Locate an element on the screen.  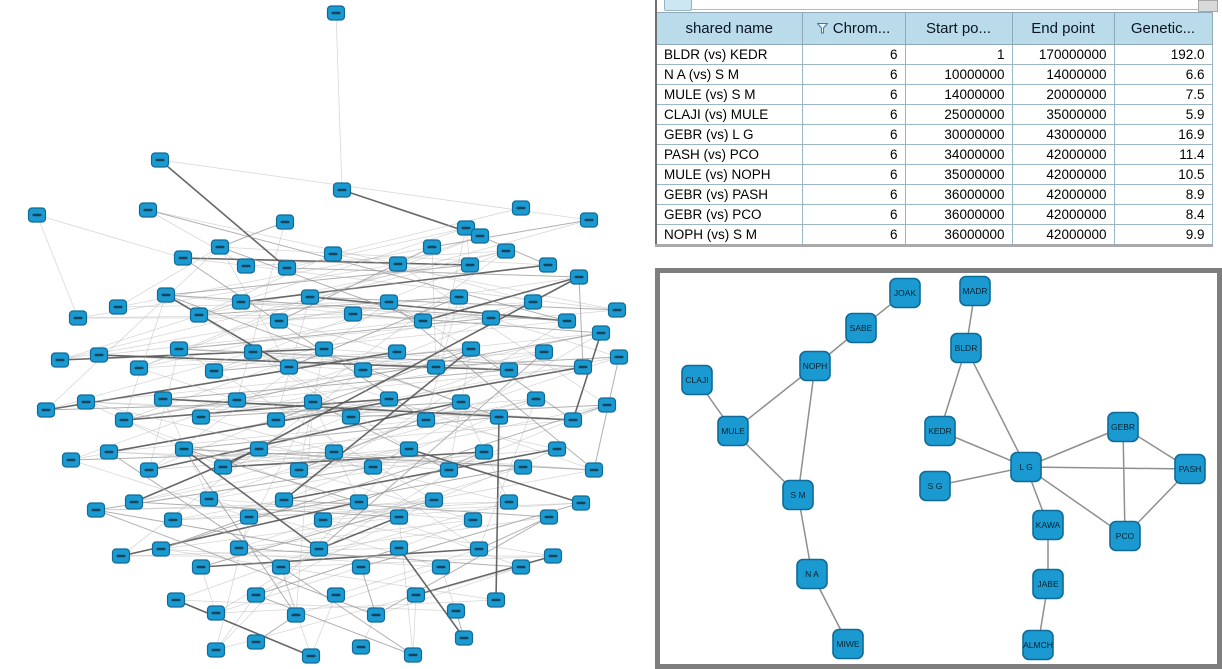
network-node-n-a: N A is located at coordinates (812, 574).